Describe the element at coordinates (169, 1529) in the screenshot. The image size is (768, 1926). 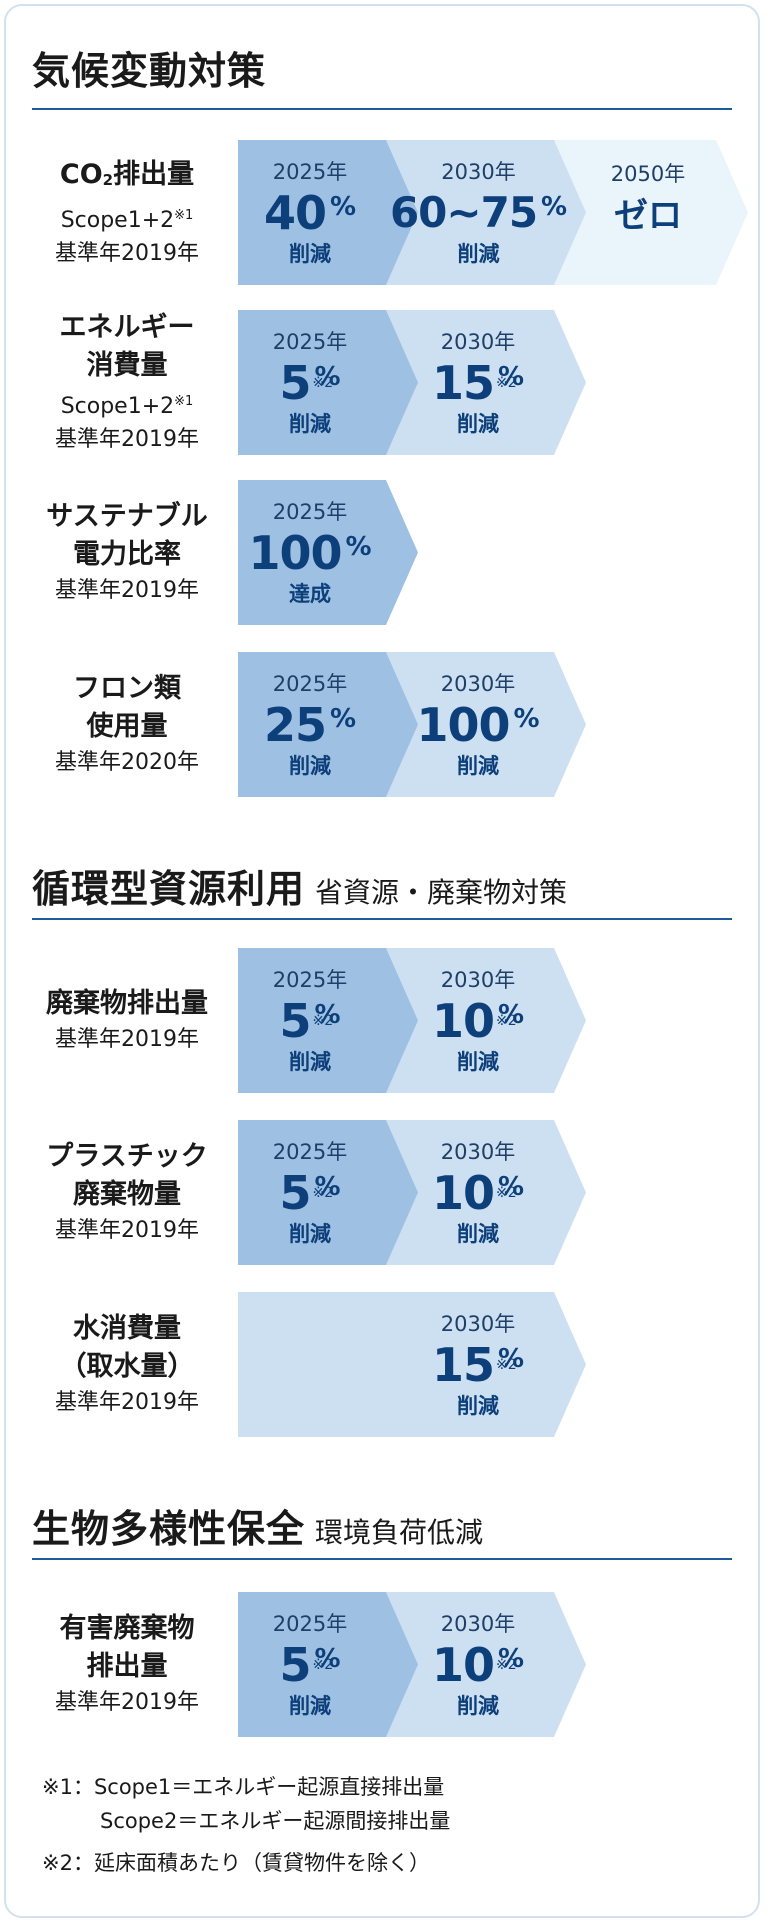
I see `section-title: 生物多様性保全` at that location.